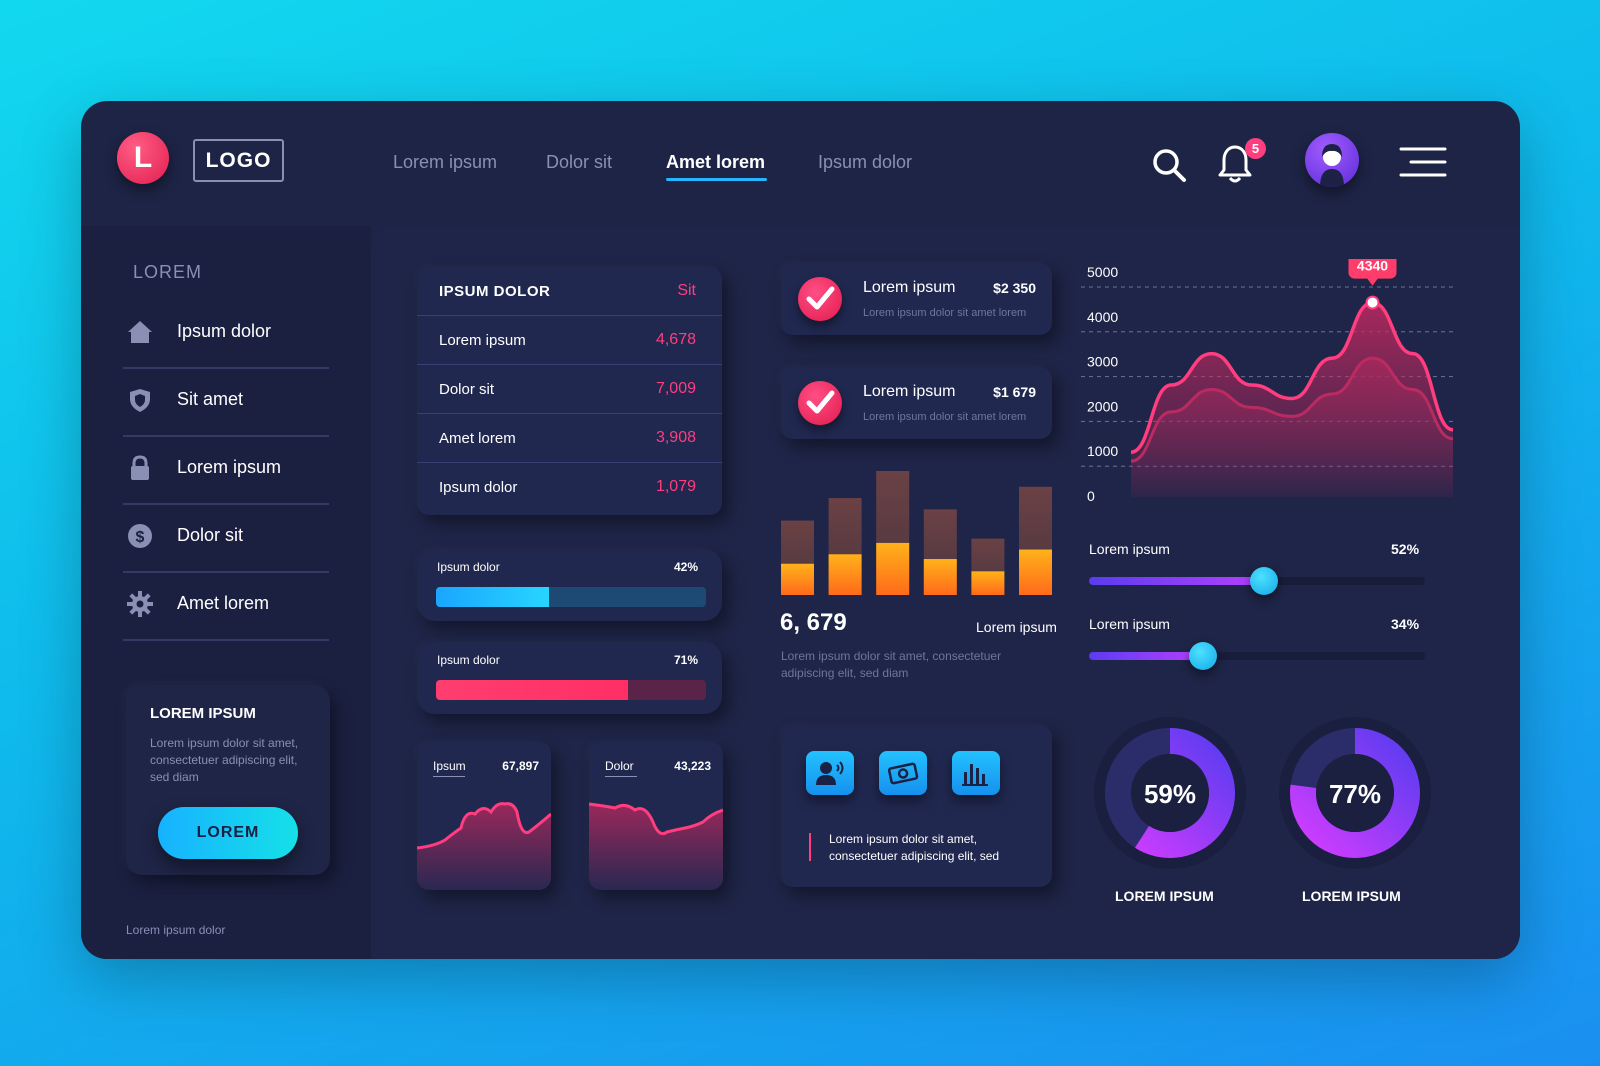 The height and width of the screenshot is (1066, 1600). Describe the element at coordinates (569, 291) in the screenshot. I see `table-header: IPSUM DOLOR Sit` at that location.